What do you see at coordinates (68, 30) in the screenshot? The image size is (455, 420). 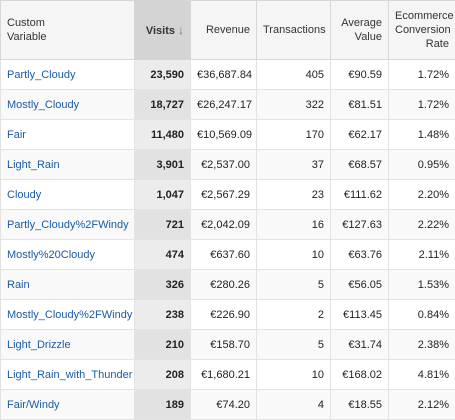 I see `column-header-custom-variable: Custom Variable` at bounding box center [68, 30].